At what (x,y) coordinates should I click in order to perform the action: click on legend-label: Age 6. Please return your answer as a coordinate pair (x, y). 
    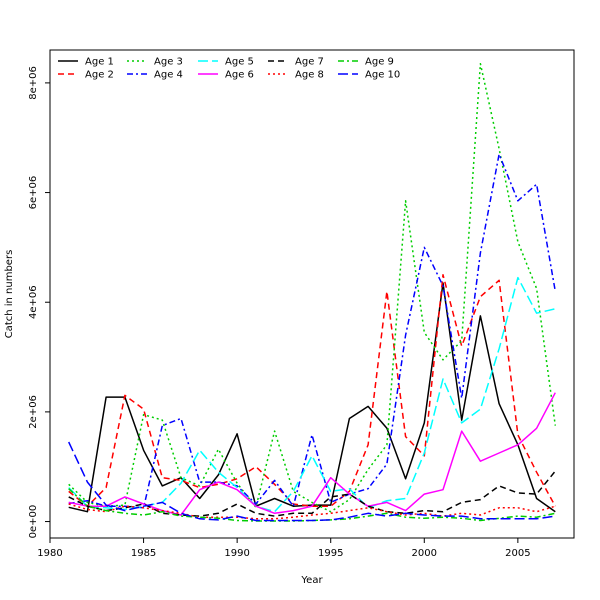
    Looking at the image, I should click on (239, 75).